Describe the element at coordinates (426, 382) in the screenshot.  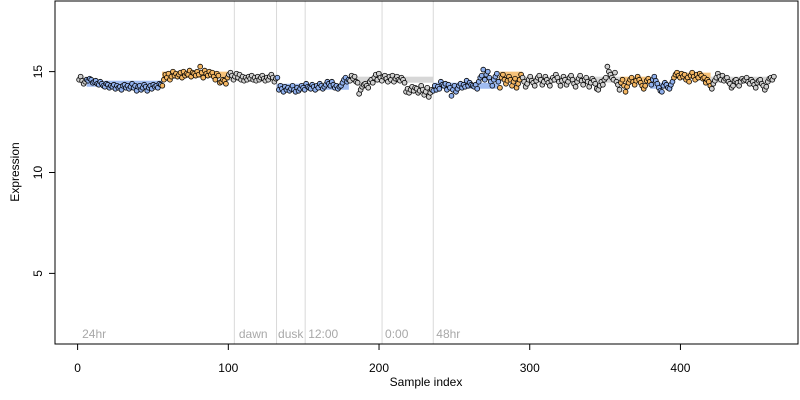
I see `x-axis-label: Sample index` at that location.